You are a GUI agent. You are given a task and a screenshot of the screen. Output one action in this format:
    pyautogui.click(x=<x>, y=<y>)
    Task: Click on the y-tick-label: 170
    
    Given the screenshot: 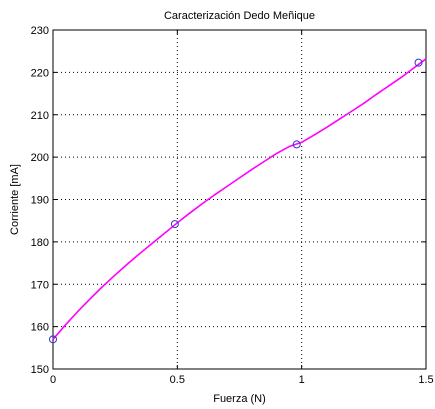 What is the action you would take?
    pyautogui.click(x=40, y=285)
    